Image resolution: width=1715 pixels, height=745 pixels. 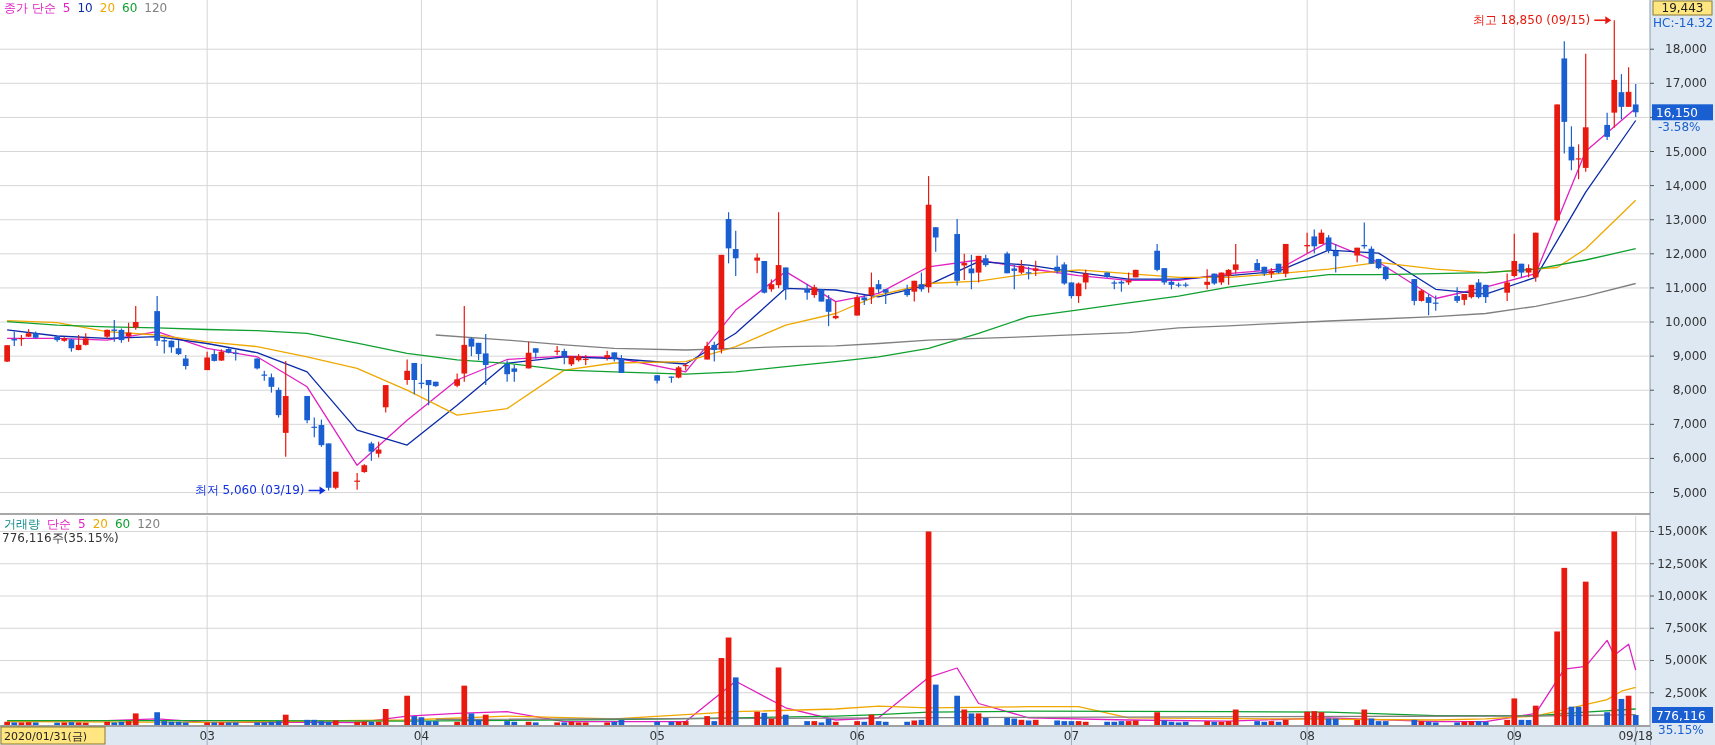 I want to click on text: 776,116주(35.15%), so click(x=60, y=538).